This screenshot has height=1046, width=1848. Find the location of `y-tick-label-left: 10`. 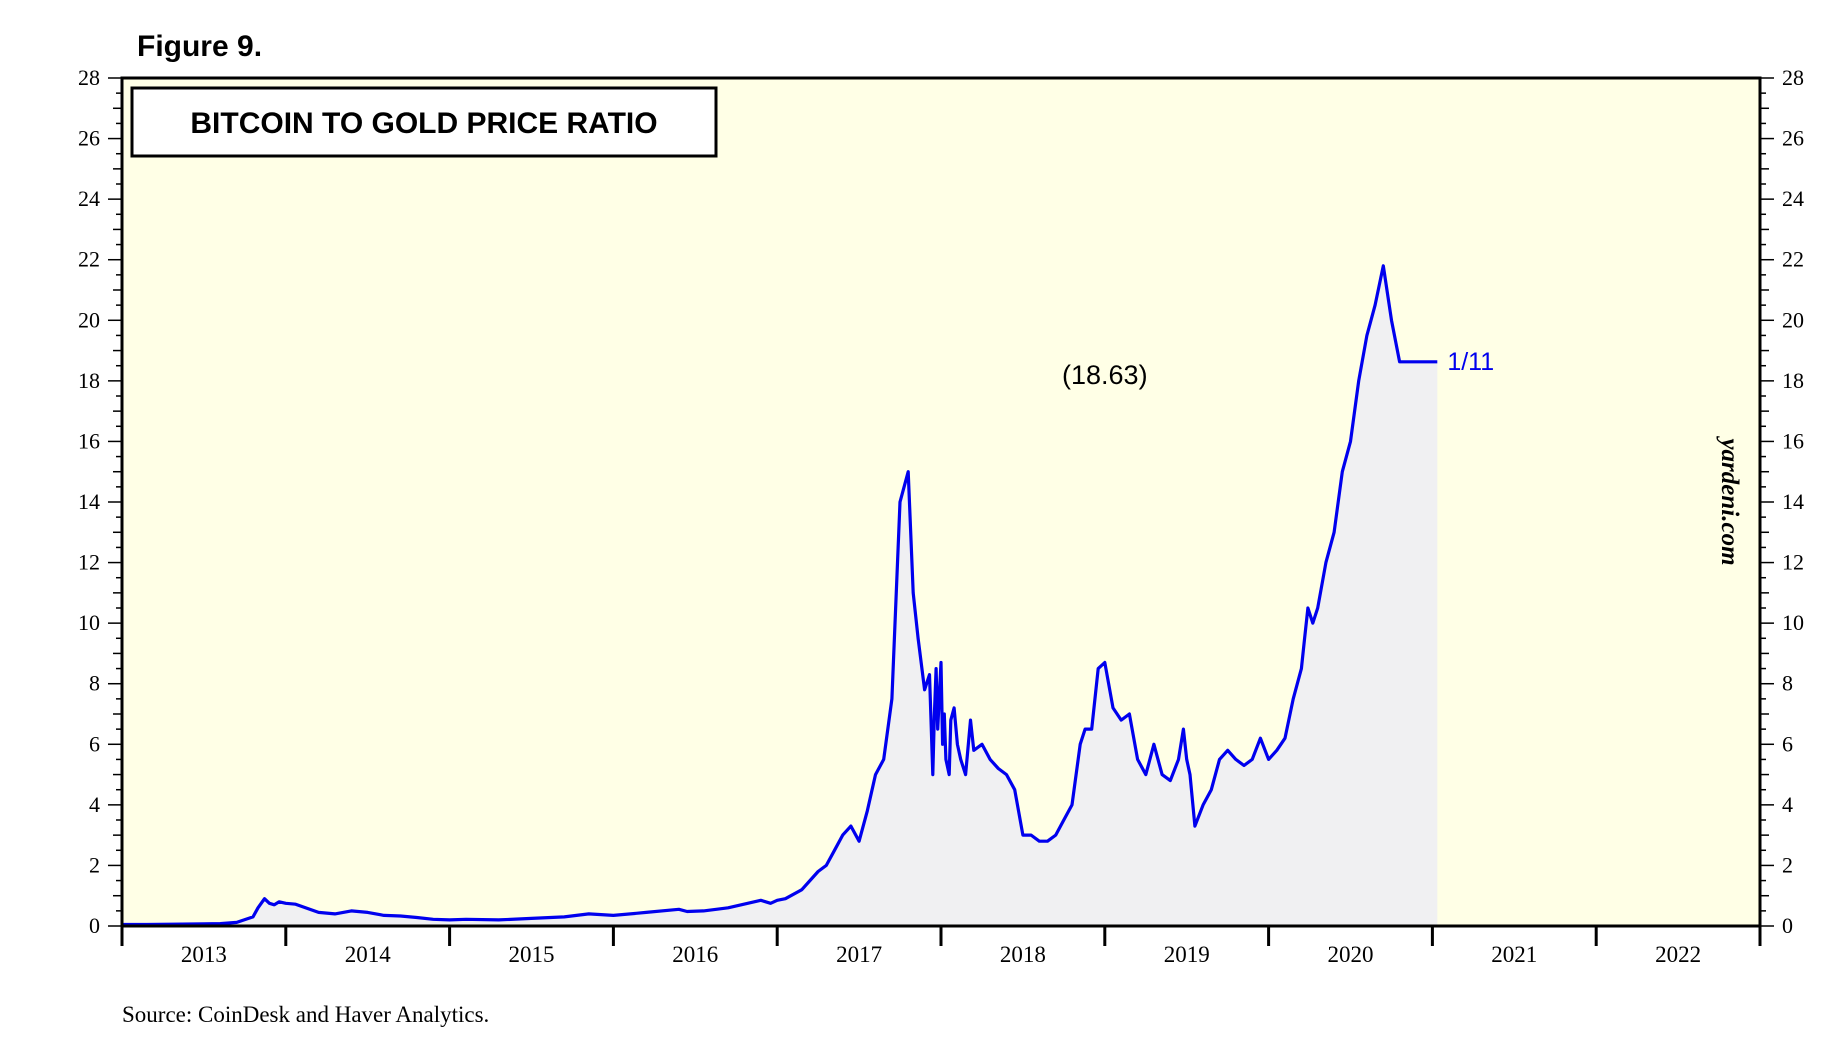

y-tick-label-left: 10 is located at coordinates (89, 622).